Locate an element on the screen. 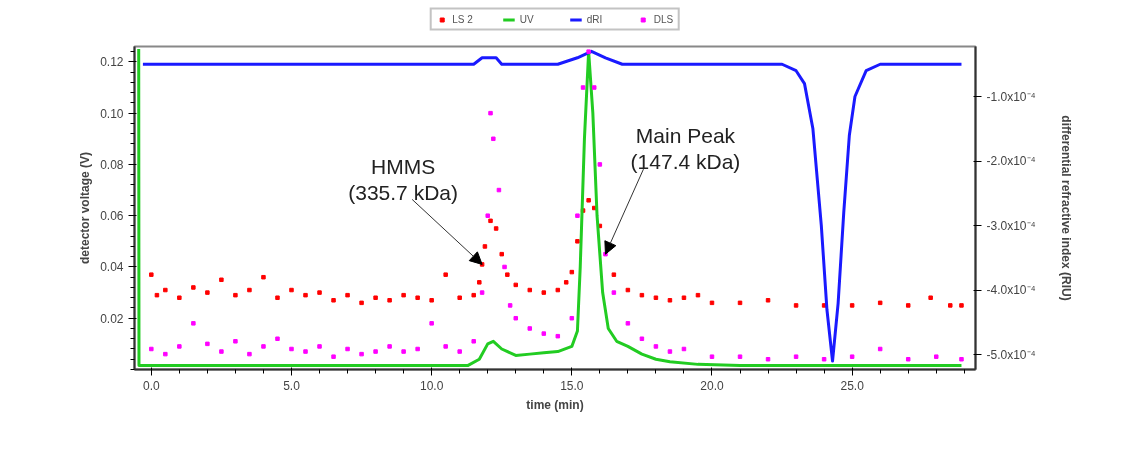 This screenshot has height=459, width=1135. legend-label: DLS is located at coordinates (663, 19).